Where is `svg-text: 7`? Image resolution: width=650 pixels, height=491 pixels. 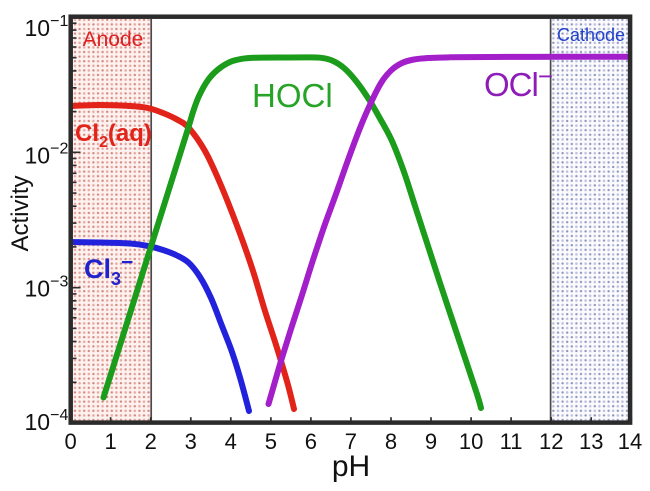
svg-text: 7 is located at coordinates (351, 441).